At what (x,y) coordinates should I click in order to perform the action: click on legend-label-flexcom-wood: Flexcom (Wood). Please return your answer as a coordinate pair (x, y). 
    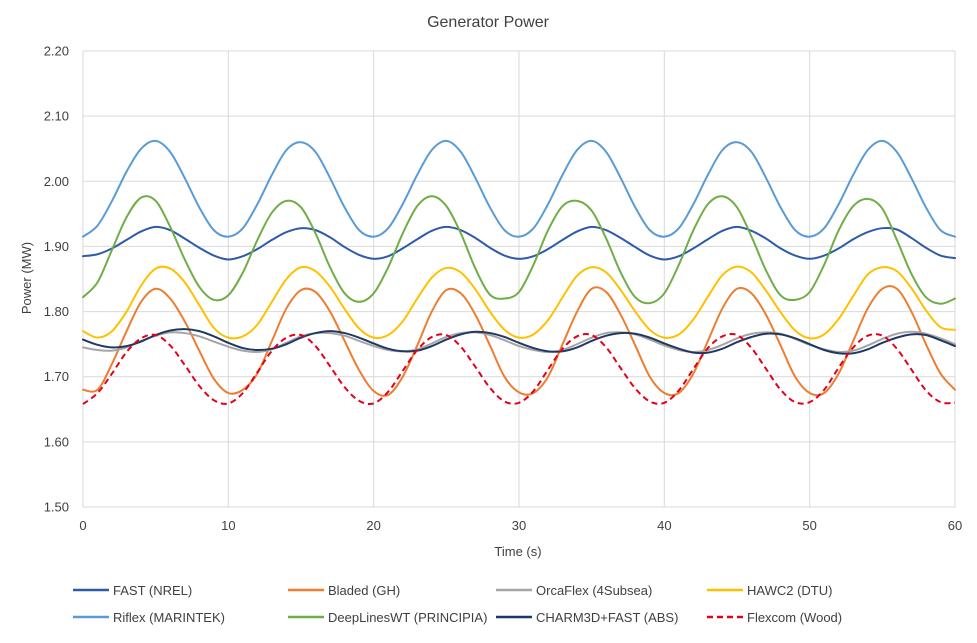
    Looking at the image, I should click on (794, 617).